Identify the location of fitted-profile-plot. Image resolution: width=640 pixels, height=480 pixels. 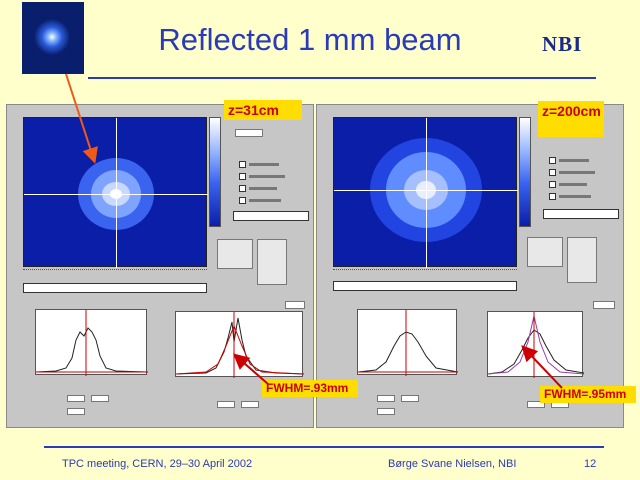
(535, 344).